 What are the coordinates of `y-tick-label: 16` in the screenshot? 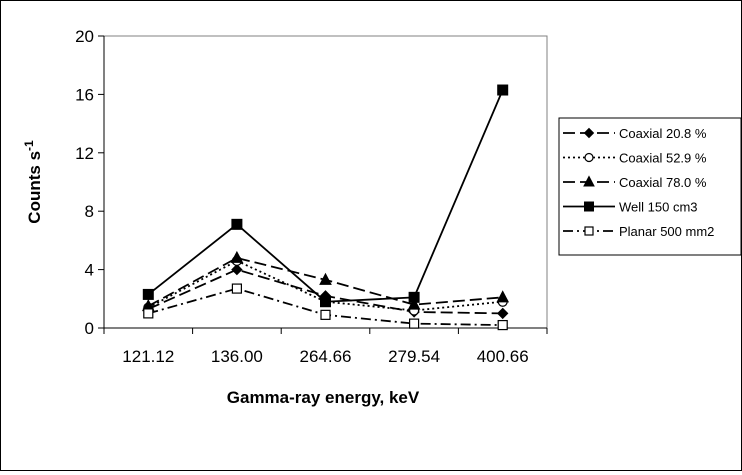 It's located at (84, 94).